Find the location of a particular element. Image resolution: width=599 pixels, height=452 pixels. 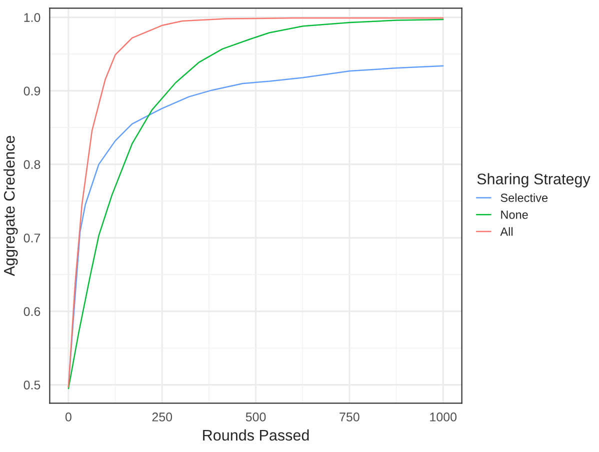

legend-label: Selective is located at coordinates (524, 197).